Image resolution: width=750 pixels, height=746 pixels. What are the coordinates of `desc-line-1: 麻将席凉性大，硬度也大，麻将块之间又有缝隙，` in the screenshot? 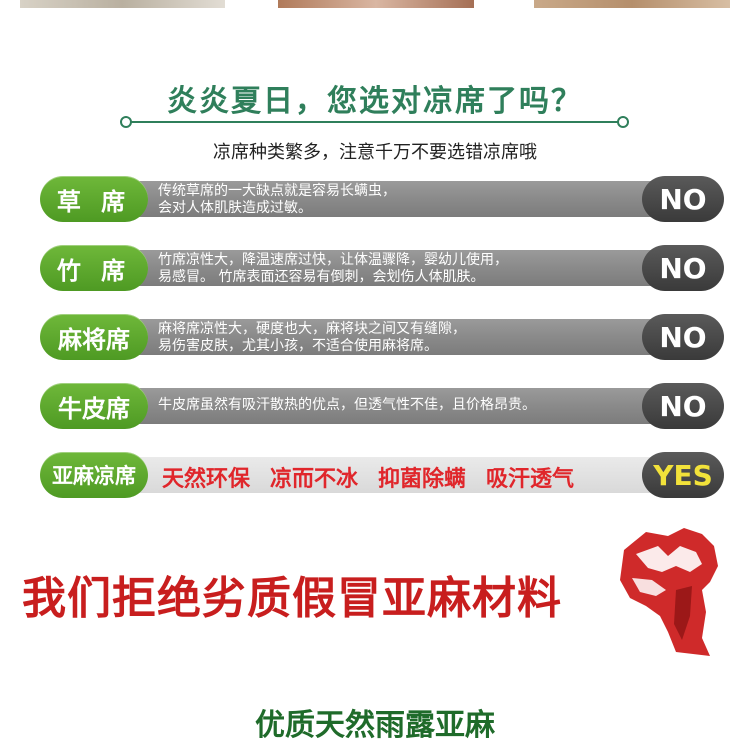 It's located at (312, 329).